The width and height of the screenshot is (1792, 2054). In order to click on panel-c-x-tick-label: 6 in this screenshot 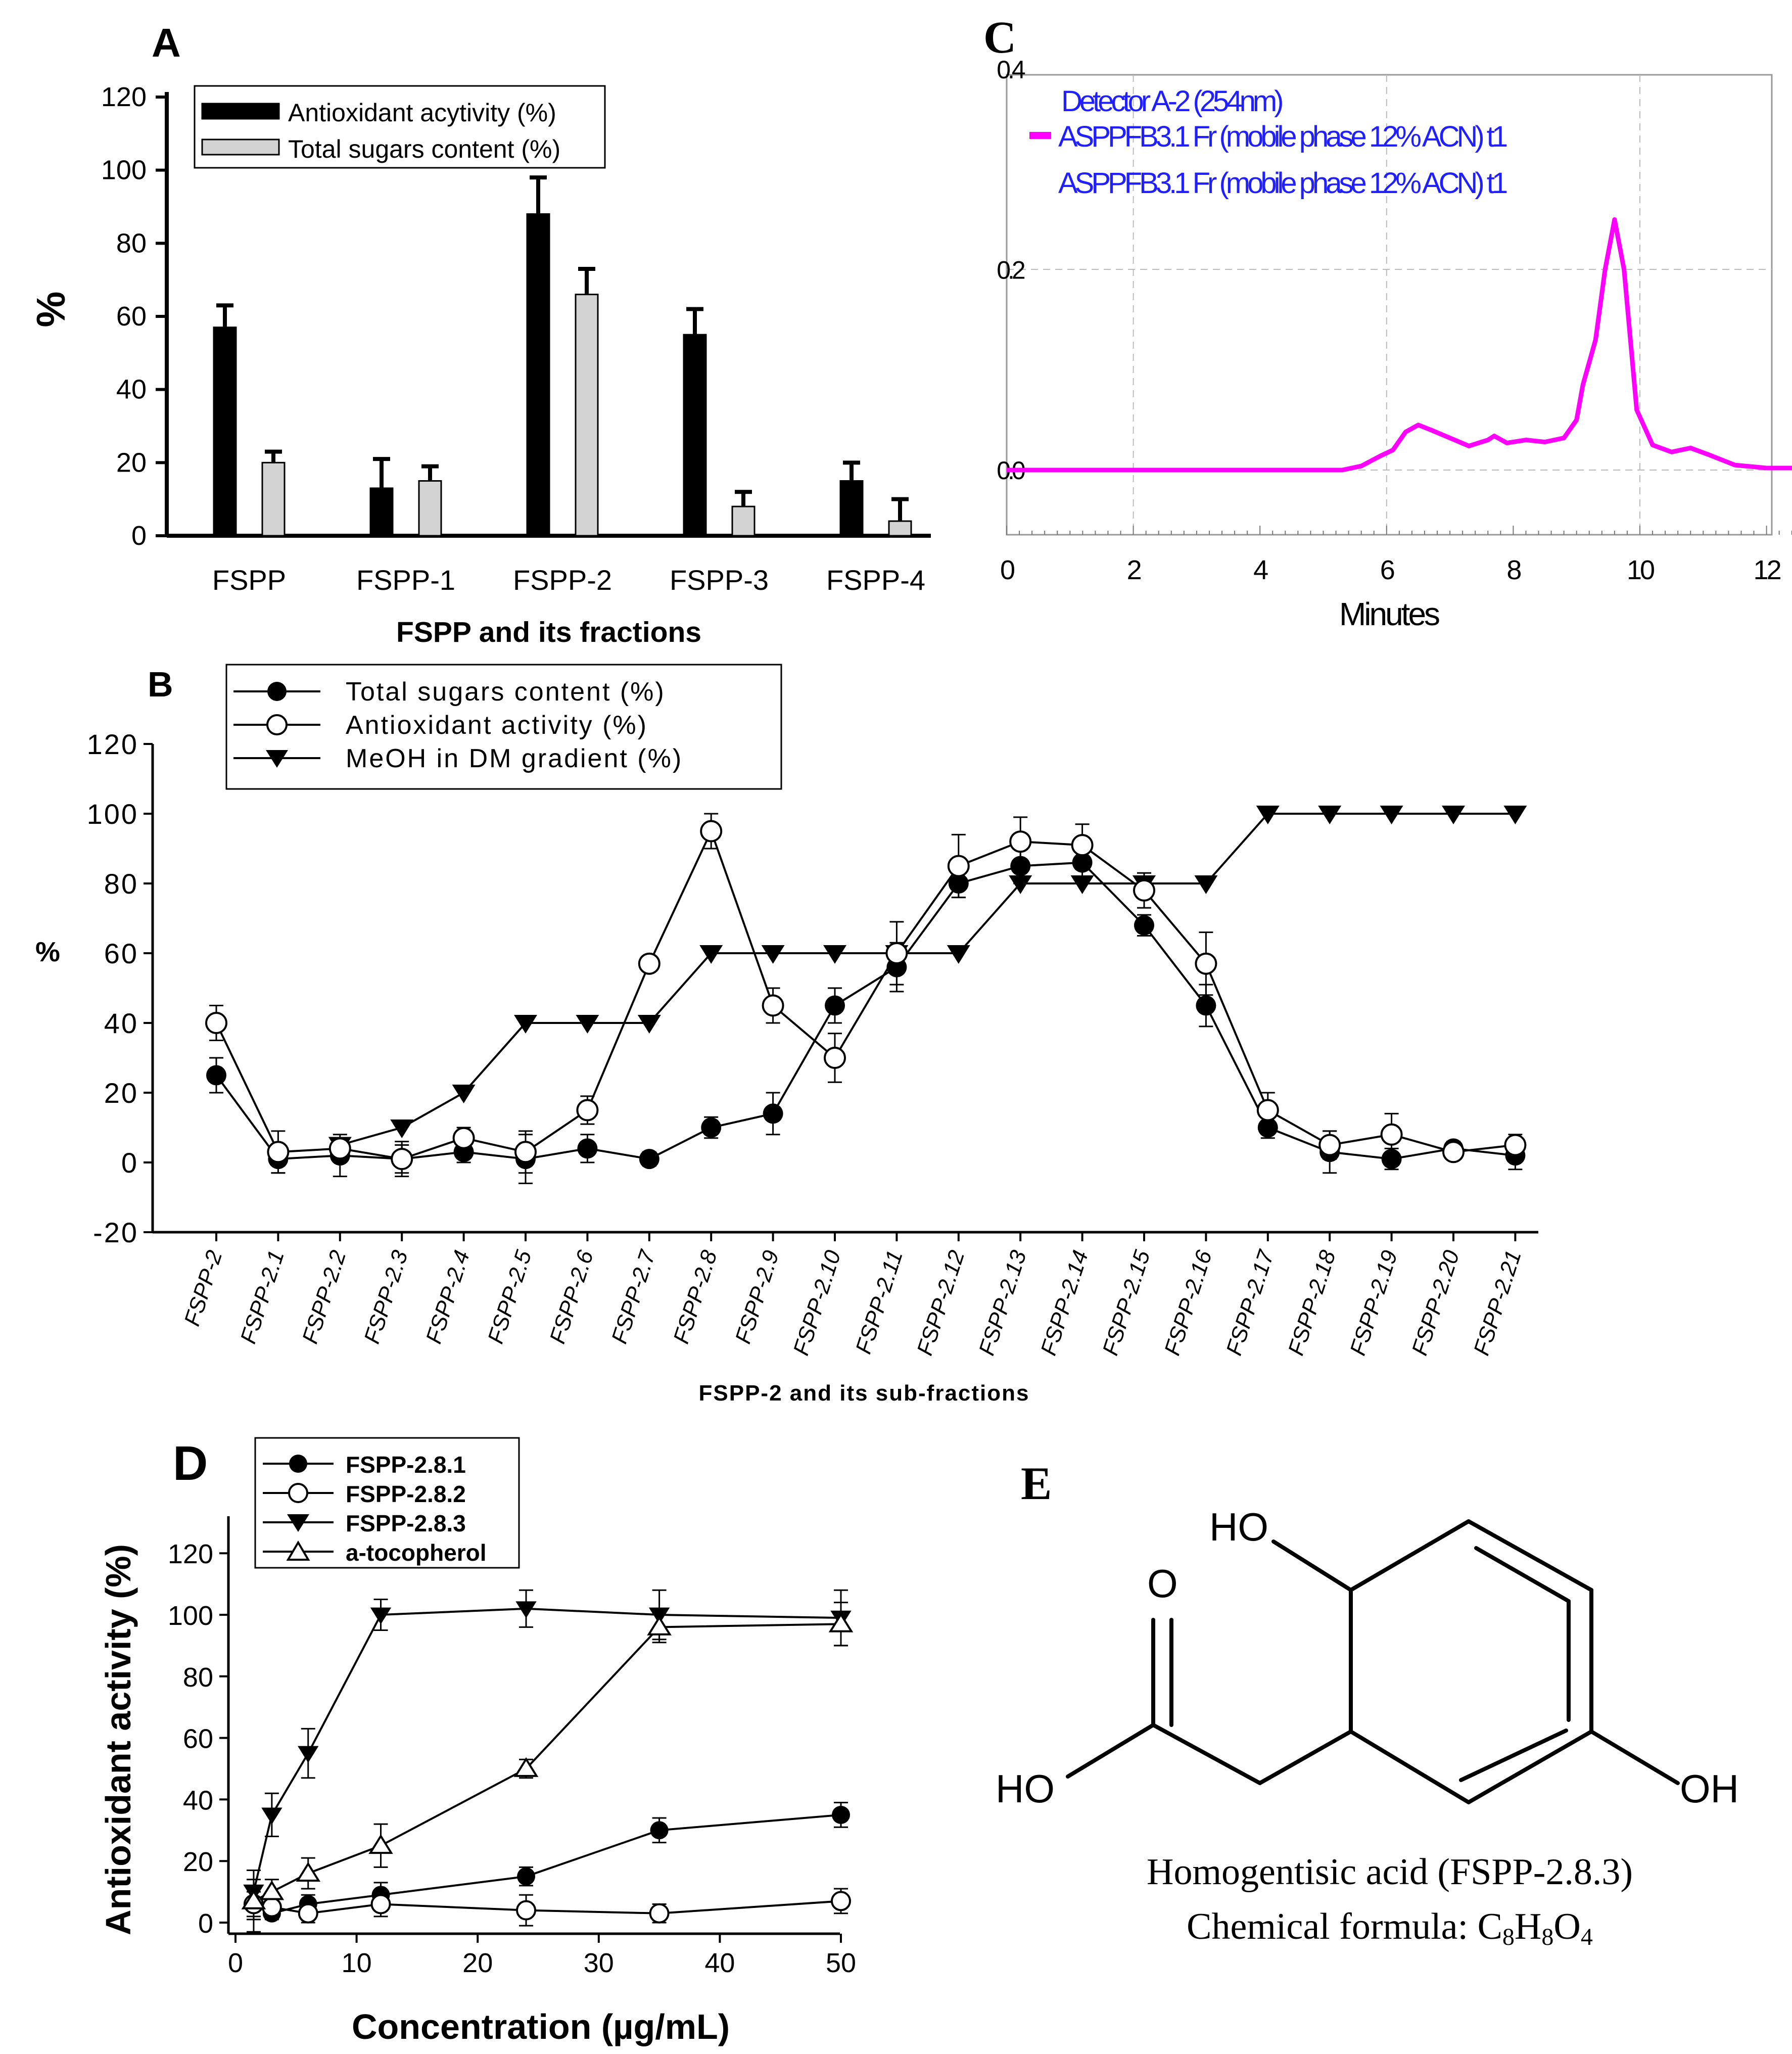, I will do `click(1387, 570)`.